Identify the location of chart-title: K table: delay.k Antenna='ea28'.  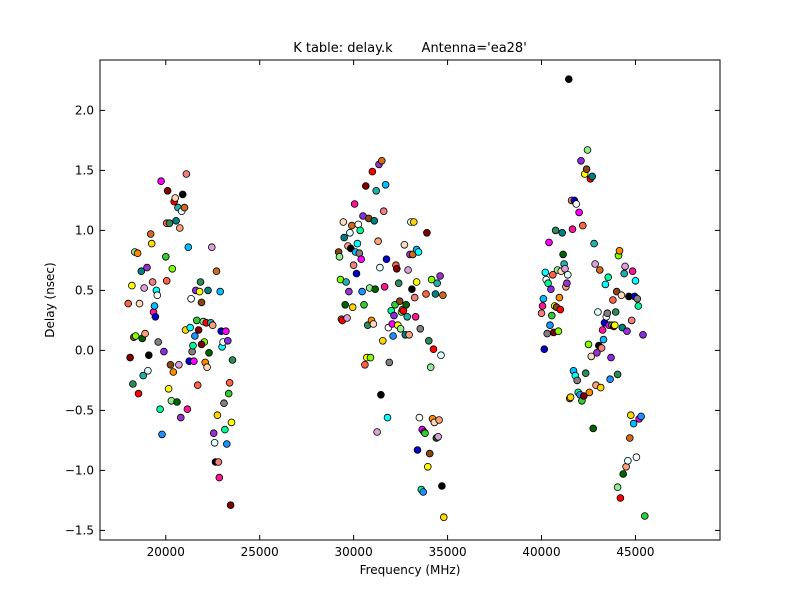
(410, 48).